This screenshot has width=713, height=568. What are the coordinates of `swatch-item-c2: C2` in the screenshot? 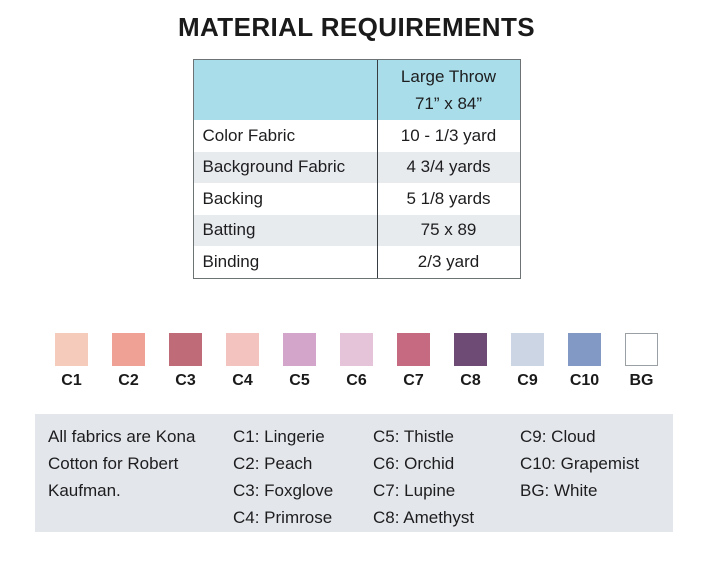 It's located at (128, 361).